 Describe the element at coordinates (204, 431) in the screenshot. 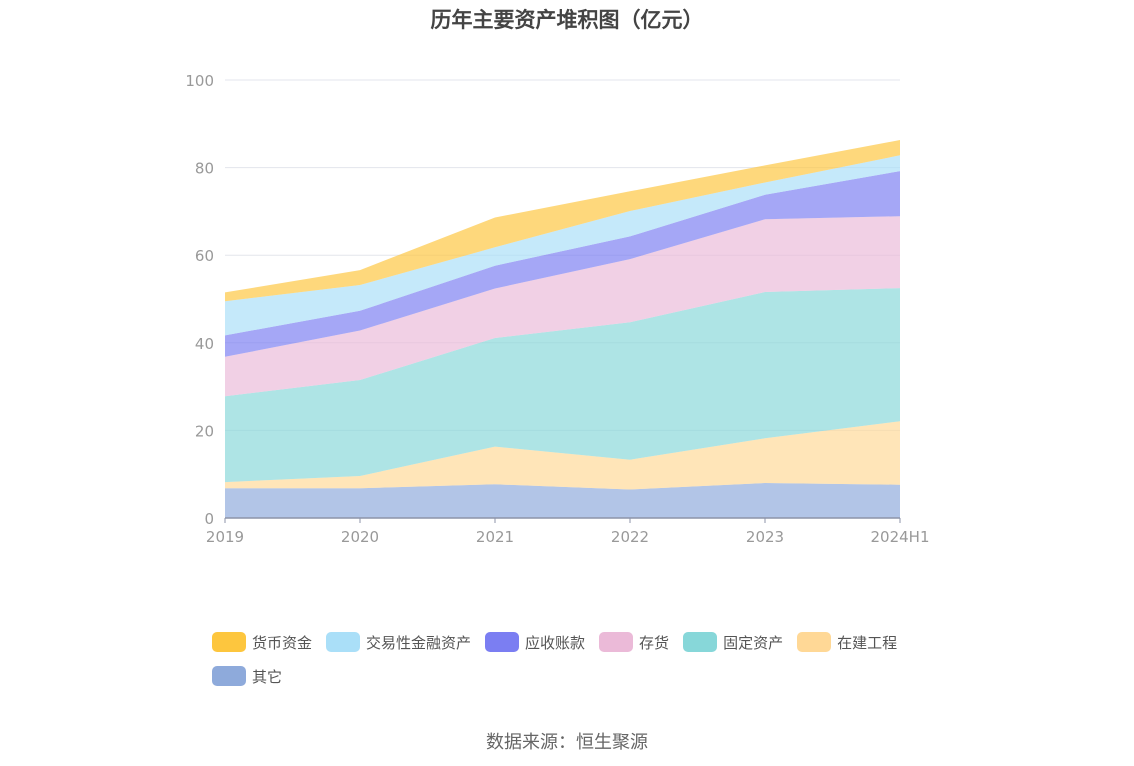

I see `y-tick-label: 20` at that location.